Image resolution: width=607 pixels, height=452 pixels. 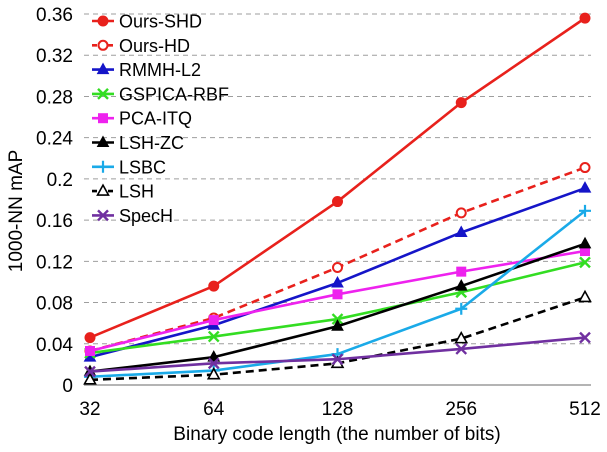 I want to click on y-tick-label: 0.24, so click(x=54, y=139).